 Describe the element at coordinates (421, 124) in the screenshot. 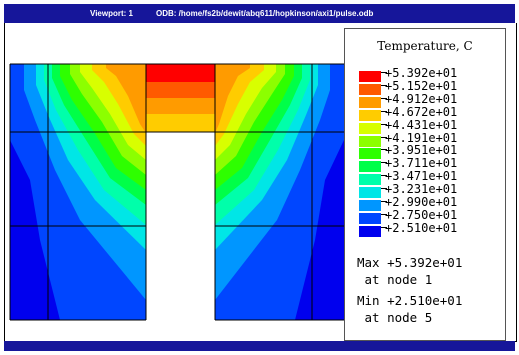

I see `legend-level-label: +4.431e+01` at that location.